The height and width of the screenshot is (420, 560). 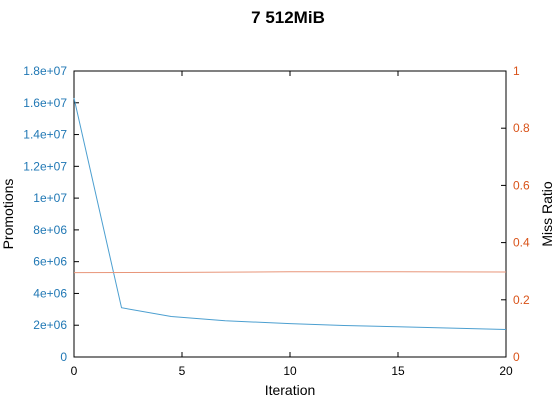 What do you see at coordinates (45, 103) in the screenshot?
I see `left-tick-label: 1.6e+07` at bounding box center [45, 103].